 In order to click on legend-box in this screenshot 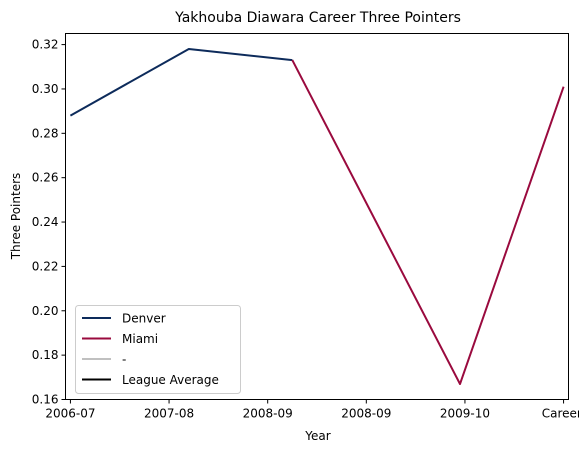, I will do `click(158, 349)`.